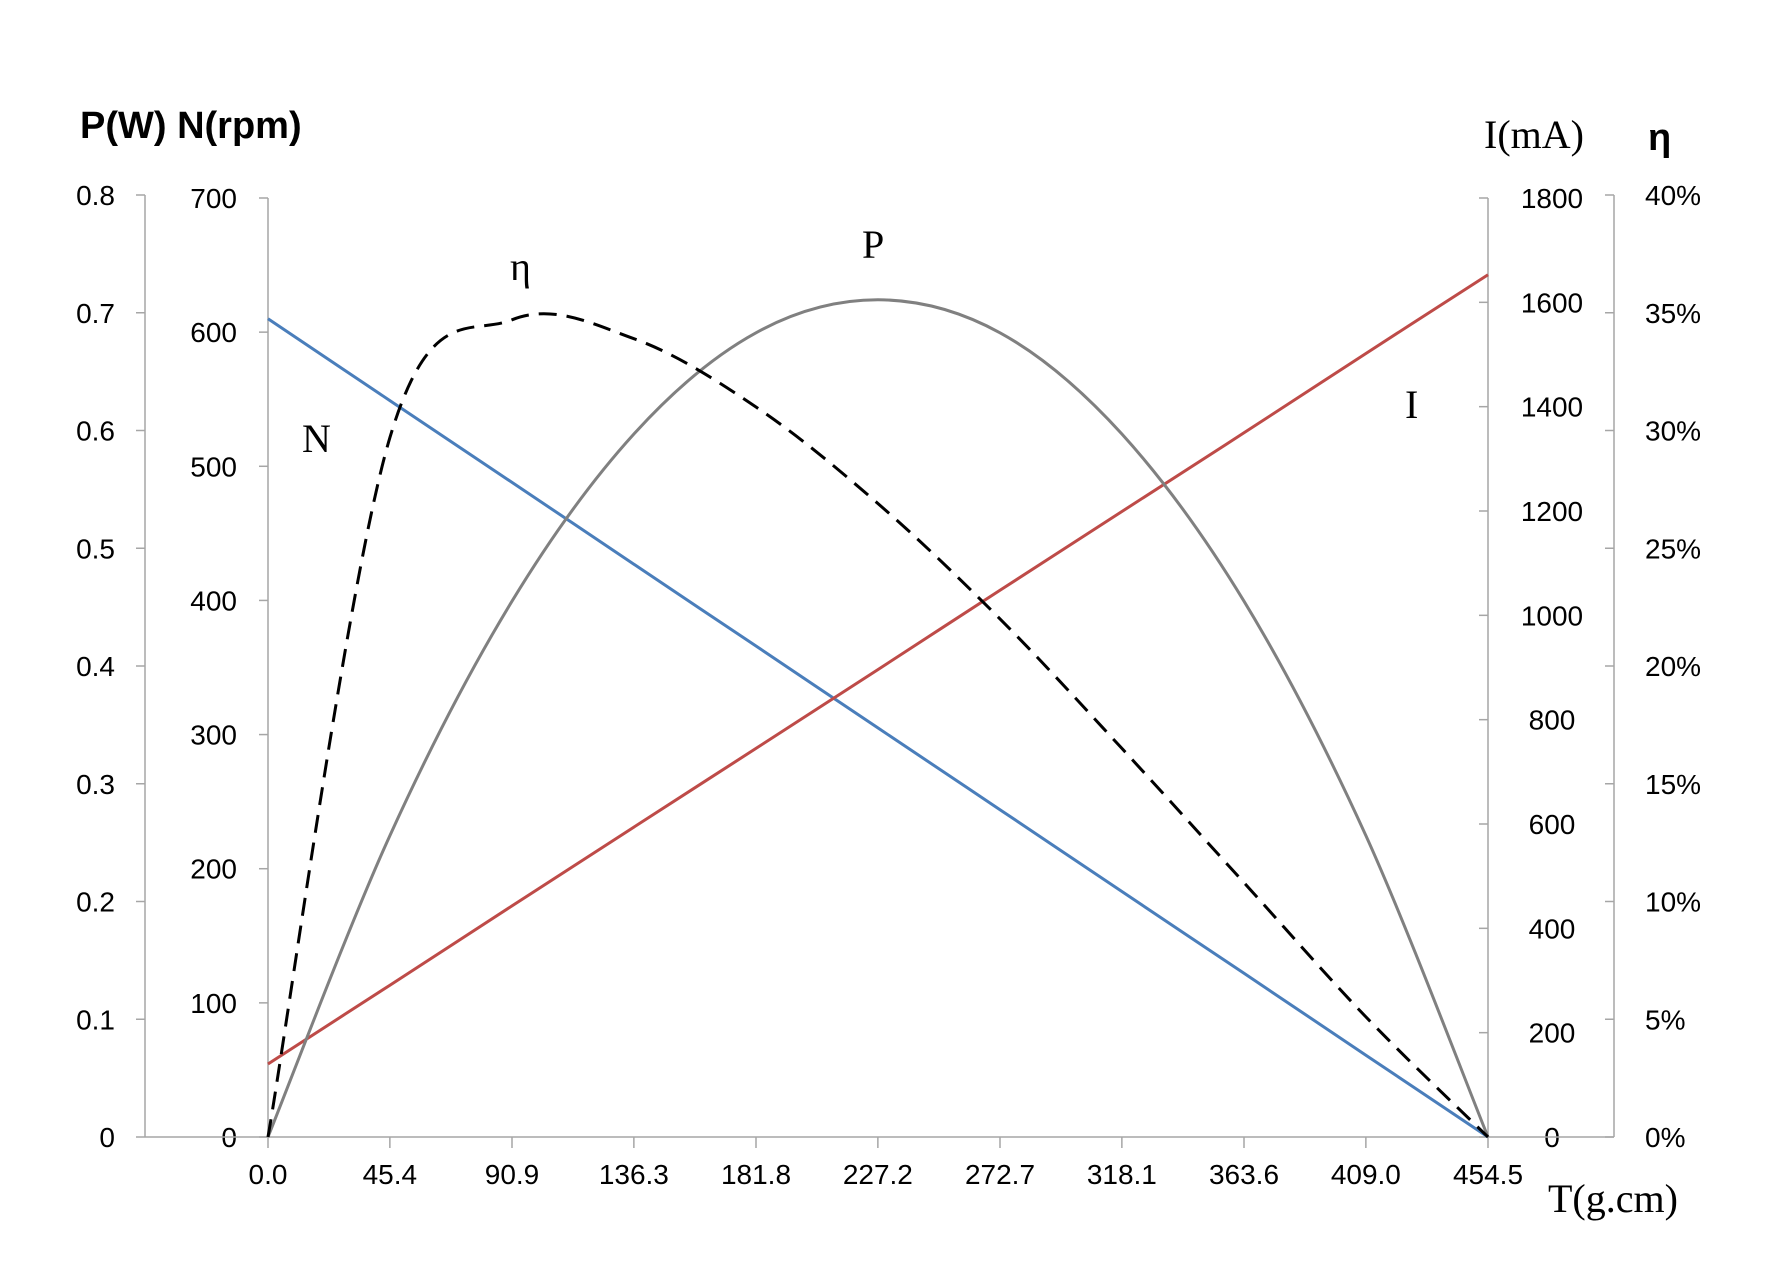  Describe the element at coordinates (95, 195) in the screenshot. I see `tick-label-P: 0.8` at that location.